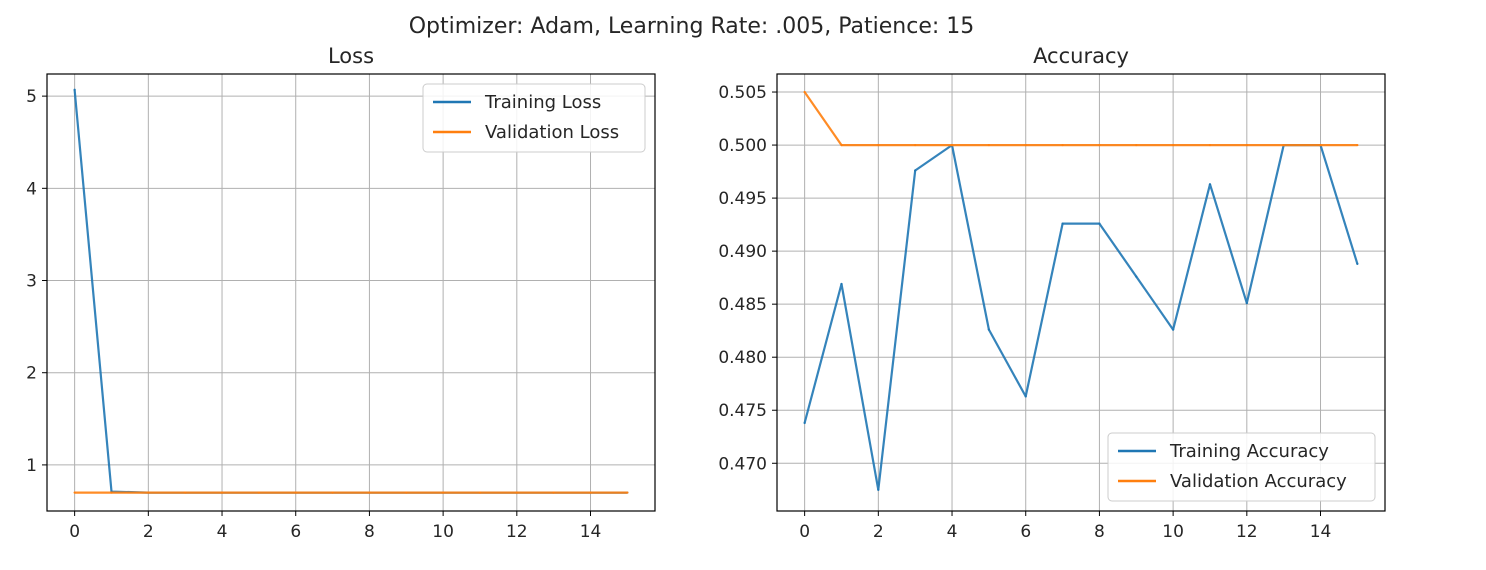 This screenshot has height=570, width=1486. What do you see at coordinates (742, 93) in the screenshot?
I see `y-tick-label: 0.505` at bounding box center [742, 93].